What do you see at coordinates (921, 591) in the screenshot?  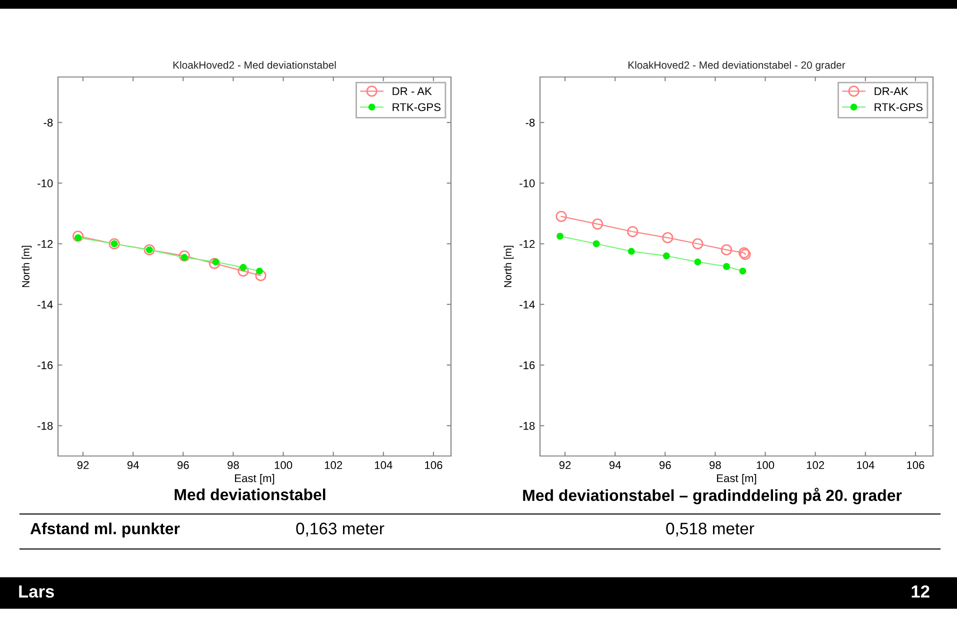 I see `text: 12` at bounding box center [921, 591].